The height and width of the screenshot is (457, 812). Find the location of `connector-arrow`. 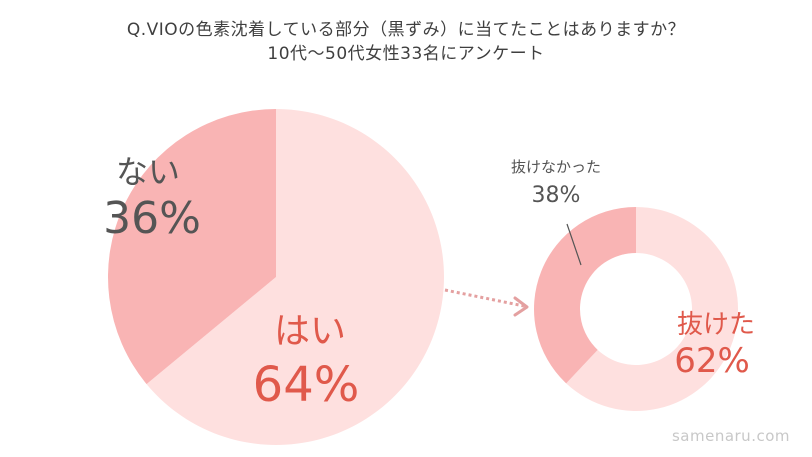

connector-arrow is located at coordinates (486, 302).